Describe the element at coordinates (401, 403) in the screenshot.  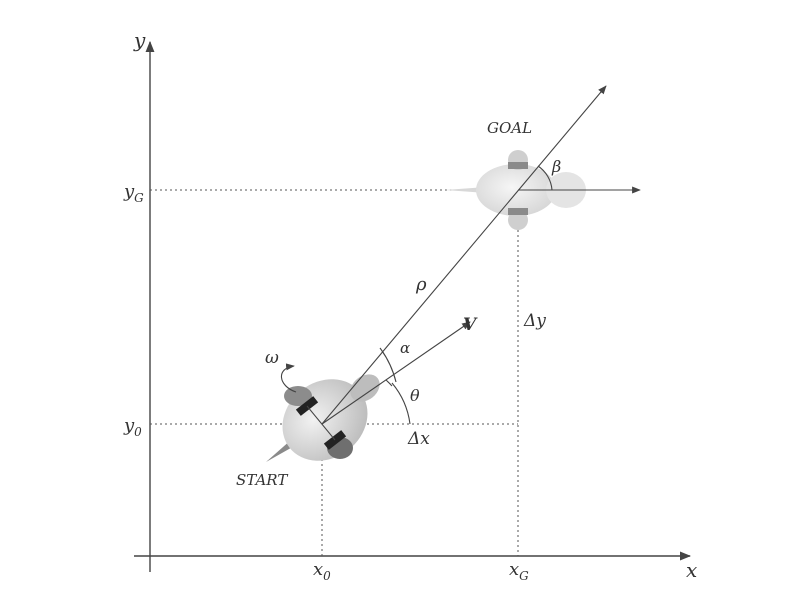
I see `theta-arc` at that location.